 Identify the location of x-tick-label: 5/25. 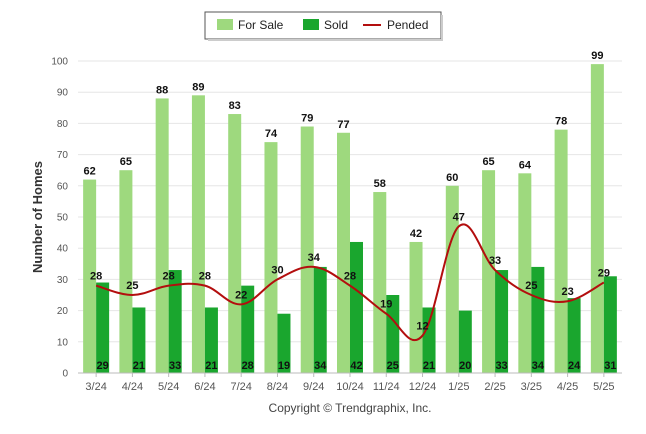
(603, 387).